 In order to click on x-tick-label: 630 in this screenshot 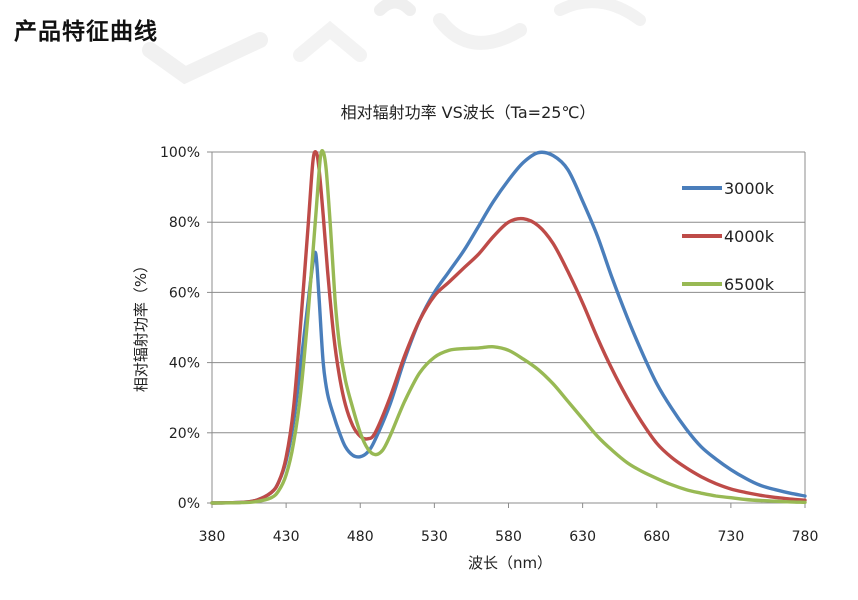, I will do `click(582, 537)`.